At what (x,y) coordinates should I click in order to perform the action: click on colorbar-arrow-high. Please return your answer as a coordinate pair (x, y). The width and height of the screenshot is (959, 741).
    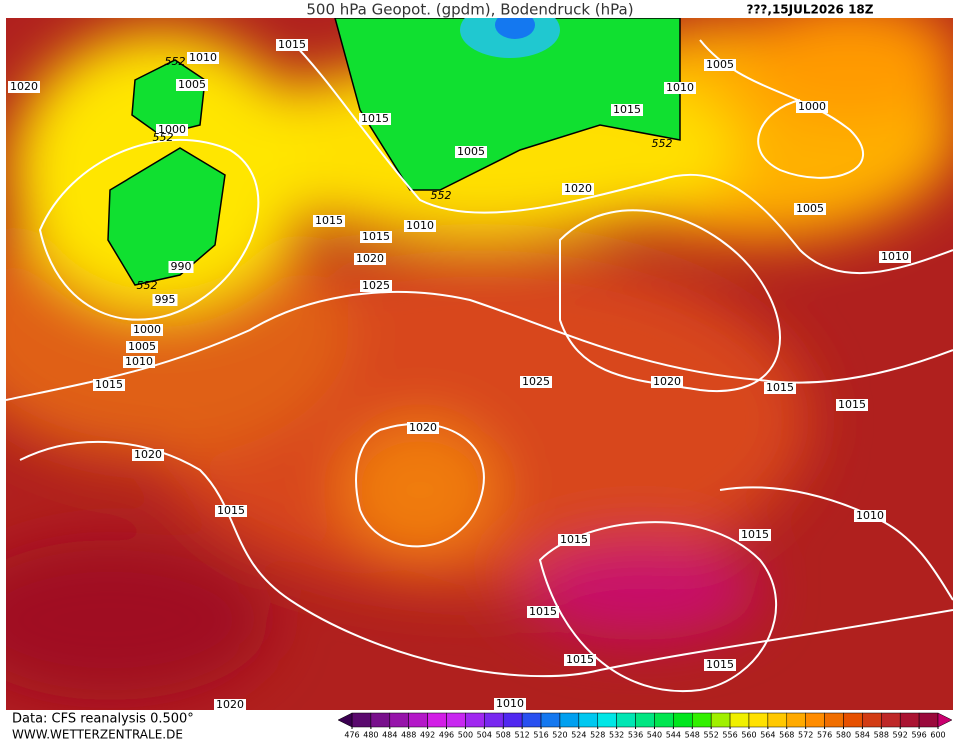
    Looking at the image, I should click on (945, 720).